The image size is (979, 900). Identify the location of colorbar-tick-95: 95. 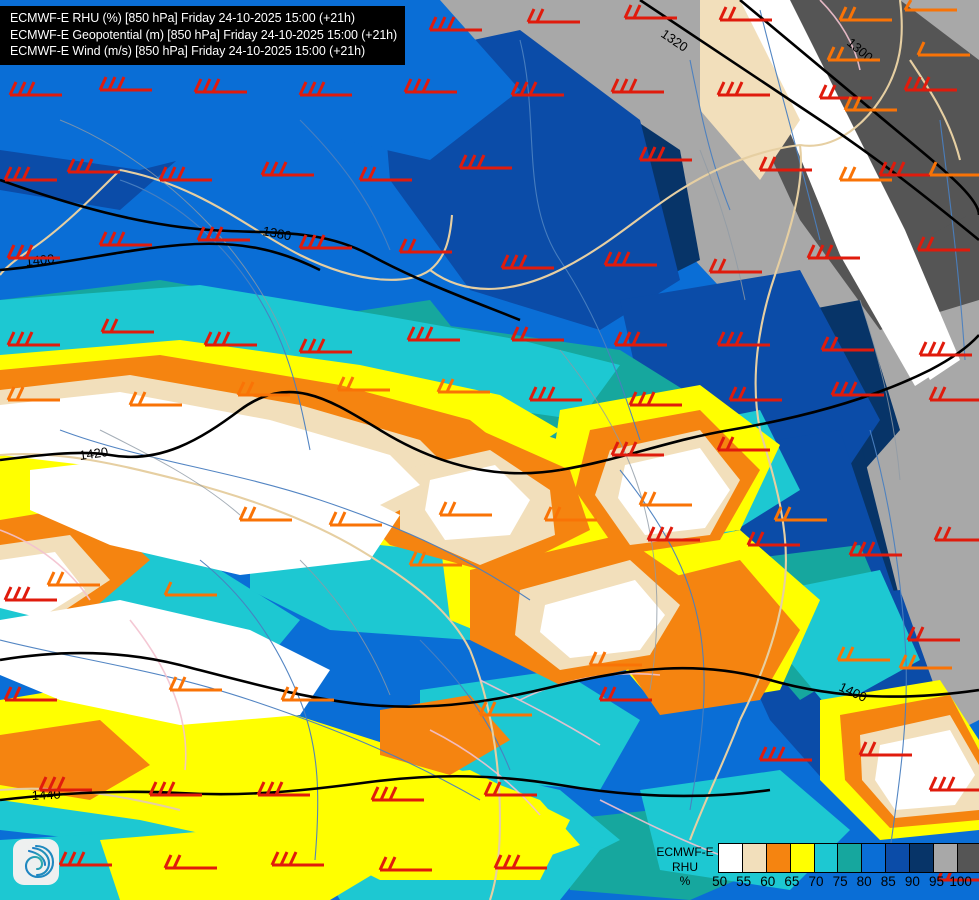
(936, 881).